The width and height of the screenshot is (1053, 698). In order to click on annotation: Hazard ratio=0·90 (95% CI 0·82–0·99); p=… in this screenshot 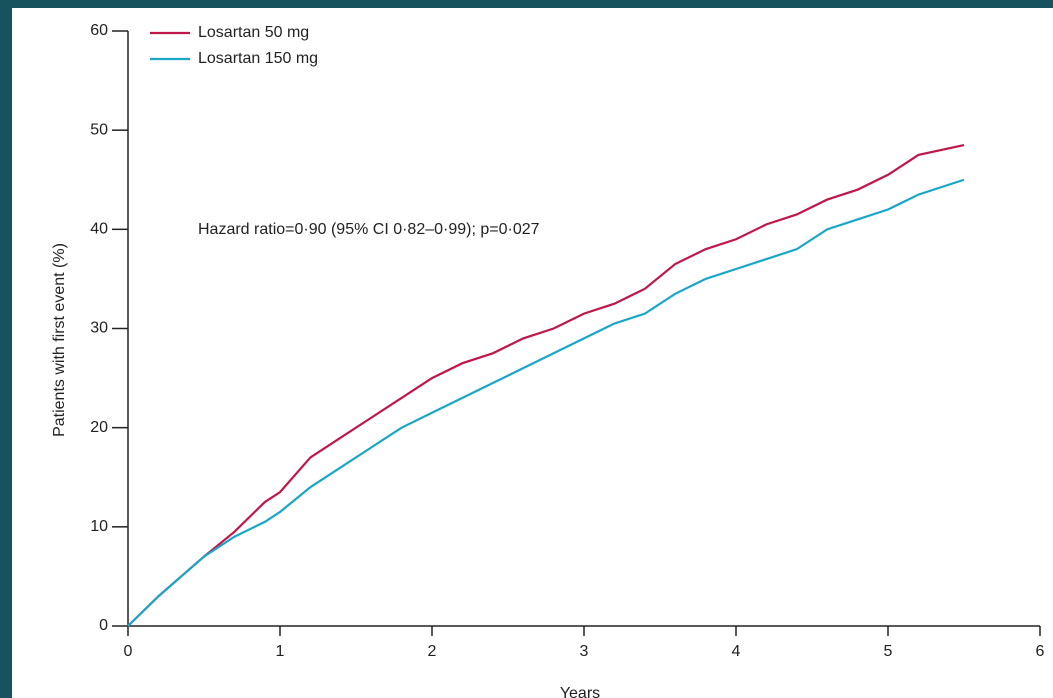, I will do `click(369, 229)`.